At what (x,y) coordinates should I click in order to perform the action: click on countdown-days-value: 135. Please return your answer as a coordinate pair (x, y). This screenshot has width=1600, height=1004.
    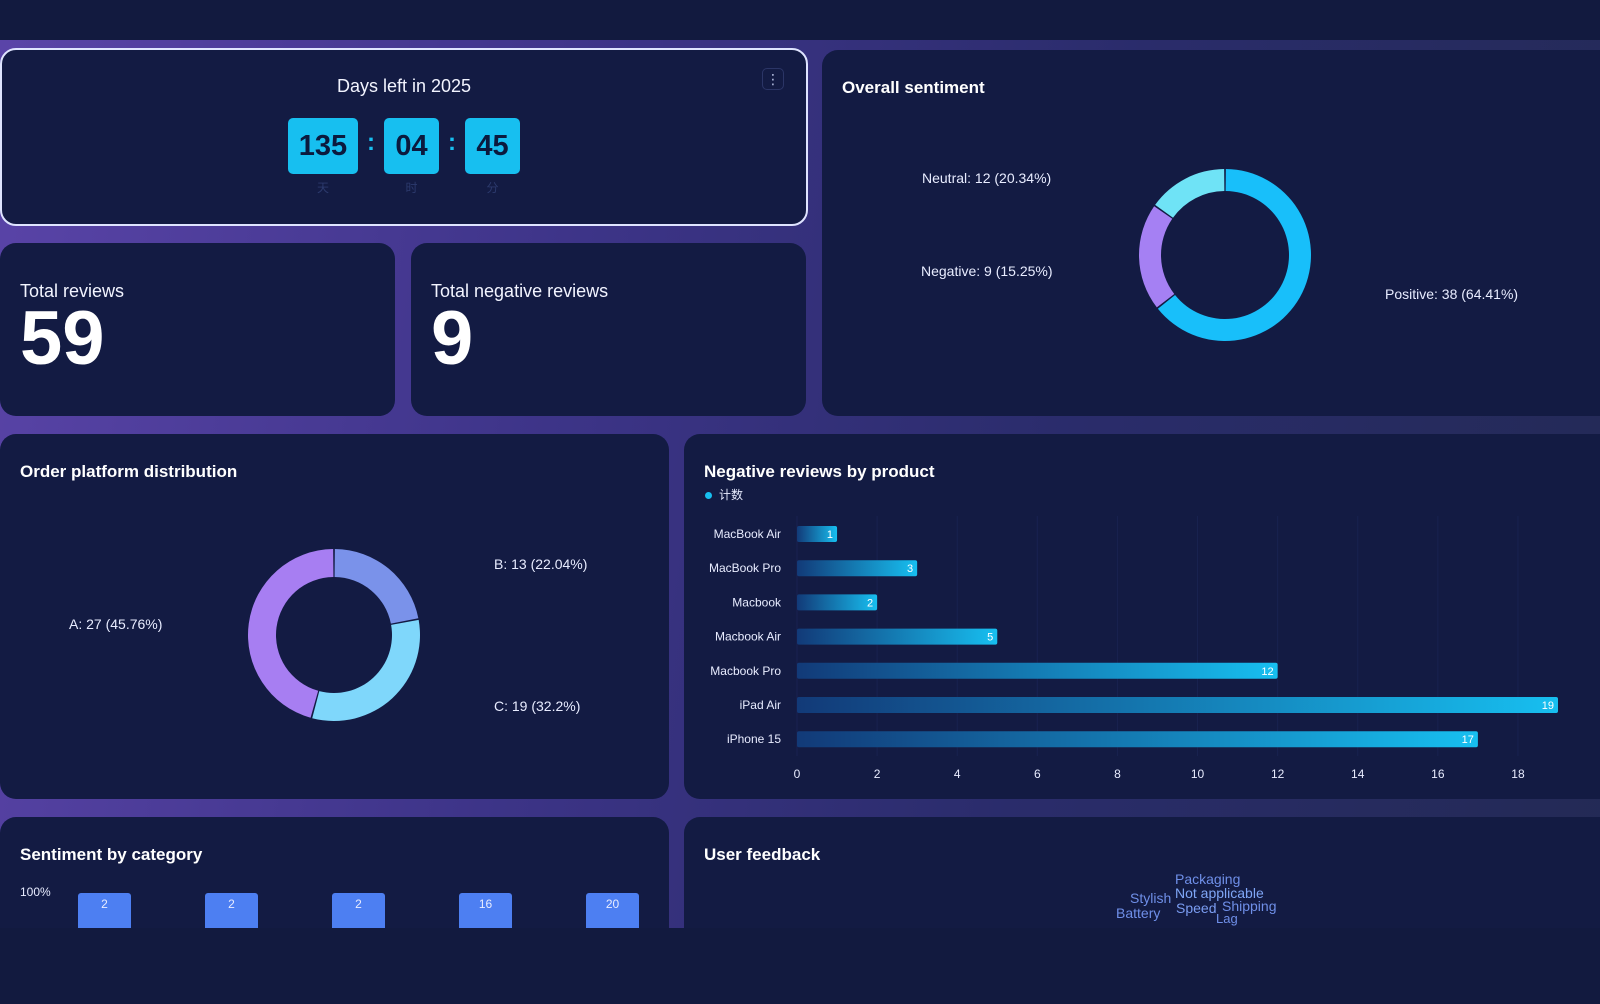
    Looking at the image, I should click on (323, 146).